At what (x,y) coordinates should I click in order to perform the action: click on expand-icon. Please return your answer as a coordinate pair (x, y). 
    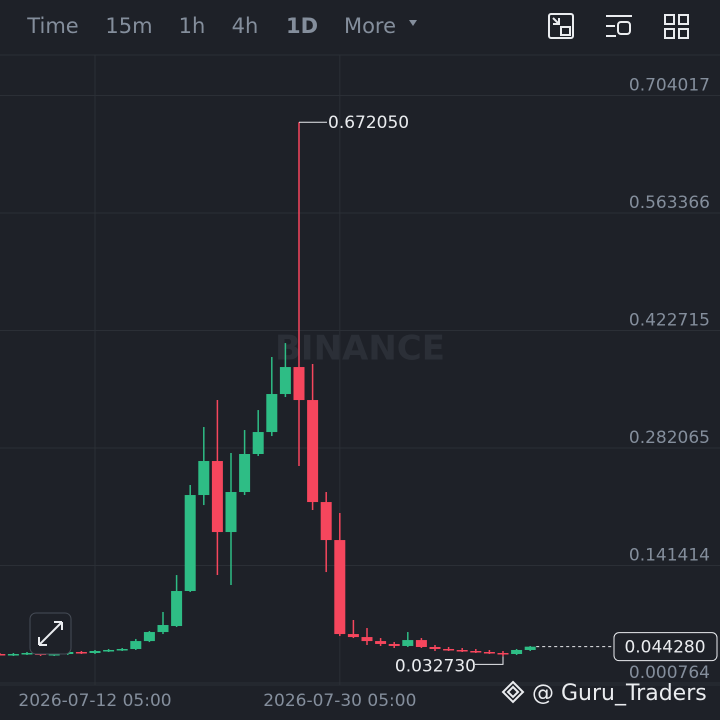
    Looking at the image, I should click on (50, 633).